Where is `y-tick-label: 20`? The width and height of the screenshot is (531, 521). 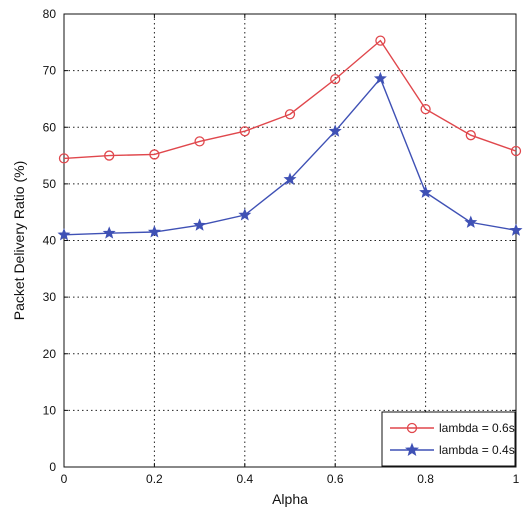 y-tick-label: 20 is located at coordinates (50, 354).